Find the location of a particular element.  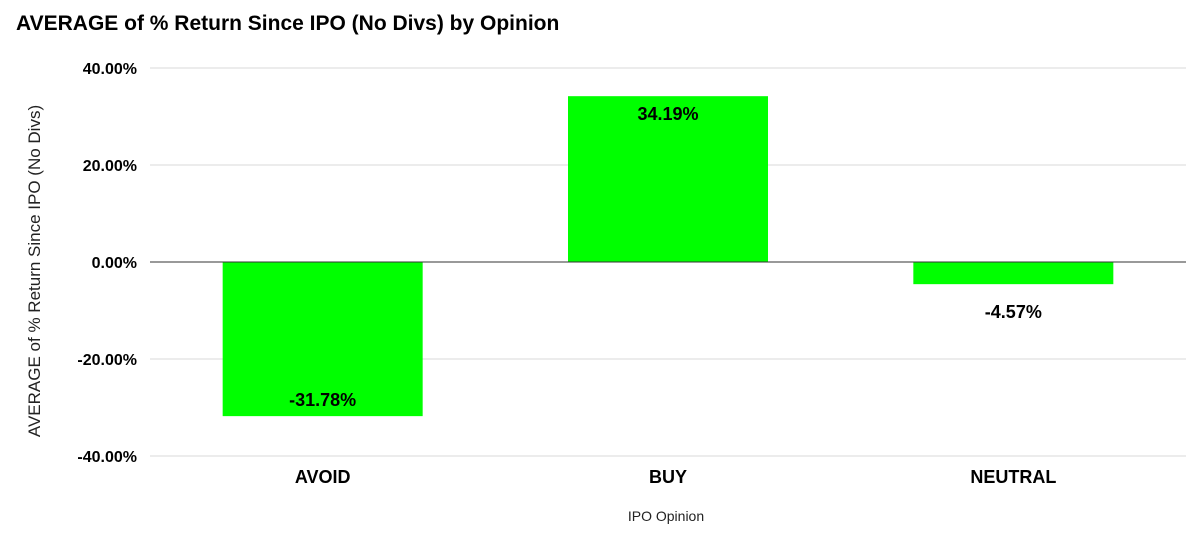

x-axis-title: IPO Opinion is located at coordinates (666, 516).